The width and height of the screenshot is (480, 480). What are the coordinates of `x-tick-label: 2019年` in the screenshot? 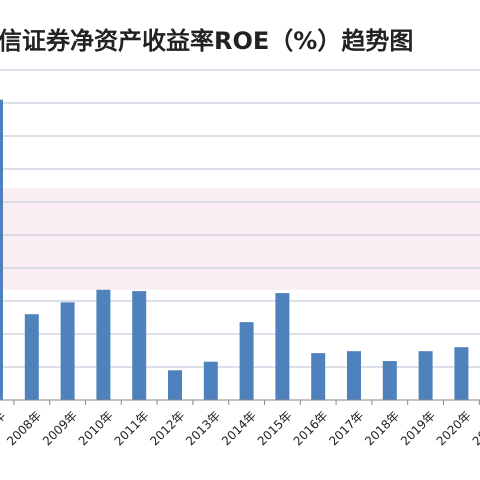 It's located at (418, 428).